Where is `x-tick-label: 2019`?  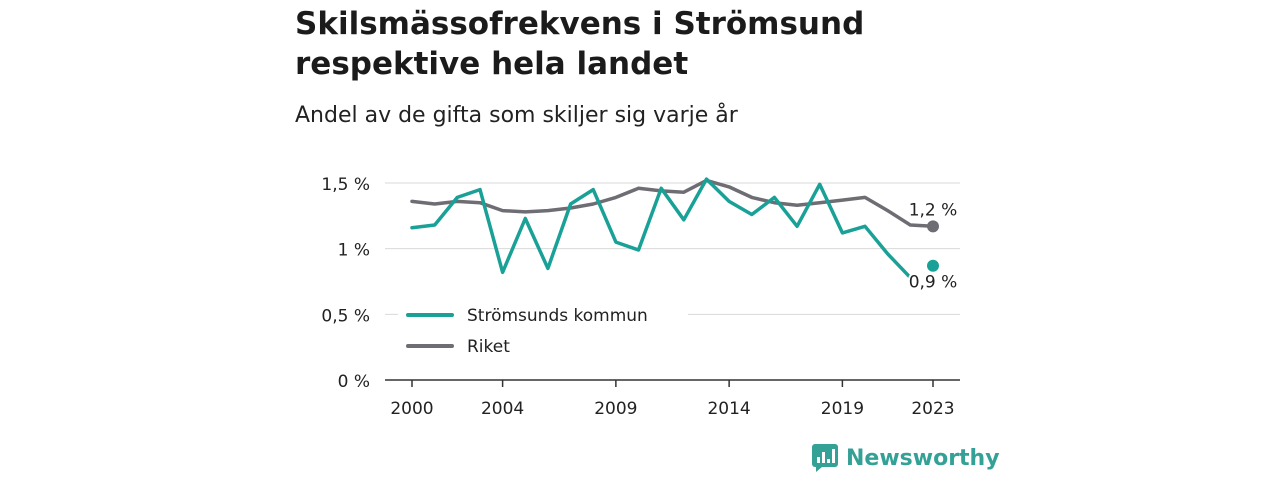
x-tick-label: 2019 is located at coordinates (842, 409).